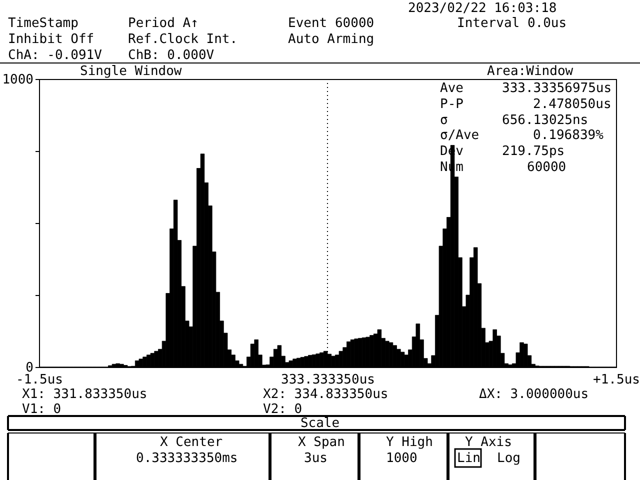 This screenshot has height=480, width=640. I want to click on text: Y Axis, so click(488, 442).